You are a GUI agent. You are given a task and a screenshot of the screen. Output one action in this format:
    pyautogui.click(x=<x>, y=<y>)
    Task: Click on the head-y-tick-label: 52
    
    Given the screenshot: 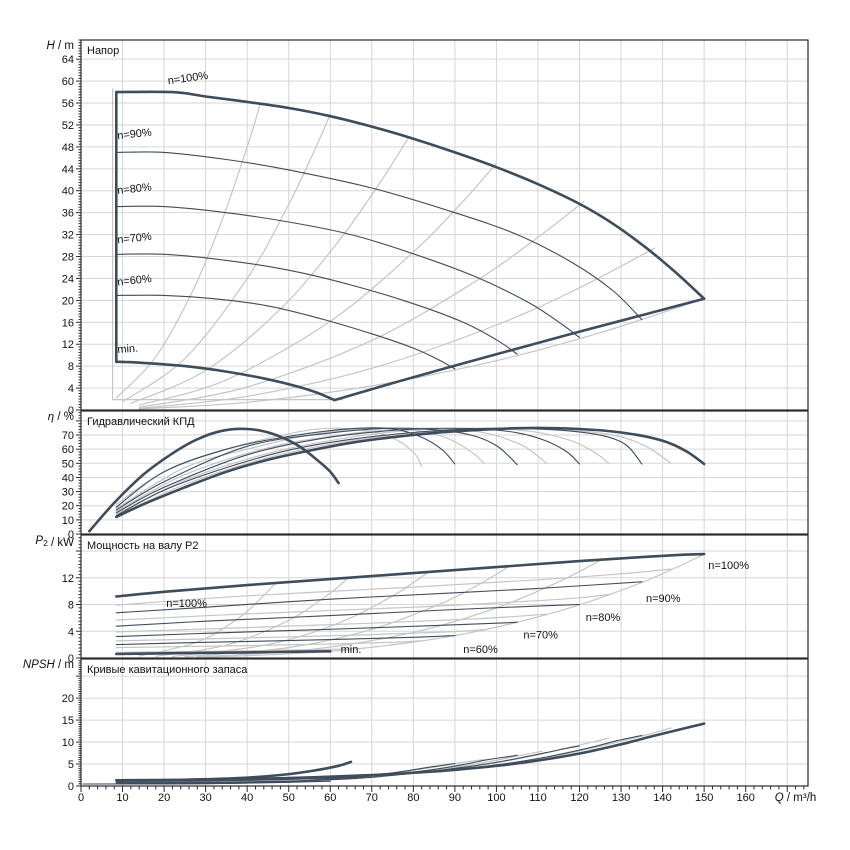 What is the action you would take?
    pyautogui.click(x=68, y=126)
    